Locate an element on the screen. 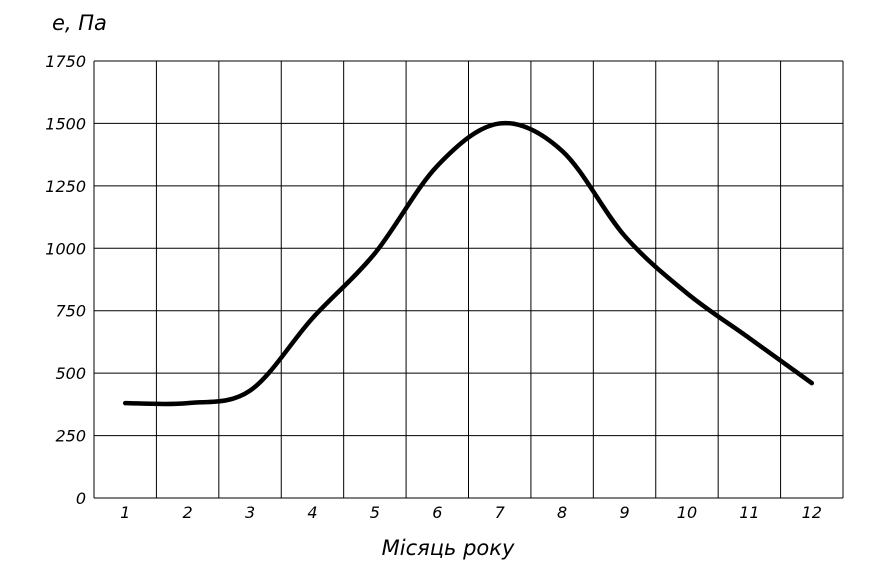 Image resolution: width=886 pixels, height=564 pixels. x-axis-label: Місяць року is located at coordinates (448, 548).